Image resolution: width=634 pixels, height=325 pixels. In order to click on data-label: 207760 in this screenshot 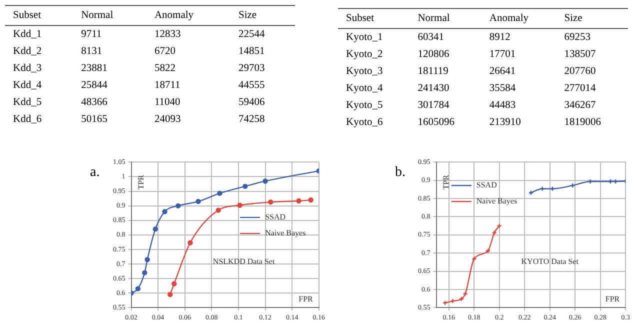, I will do `click(580, 72)`.